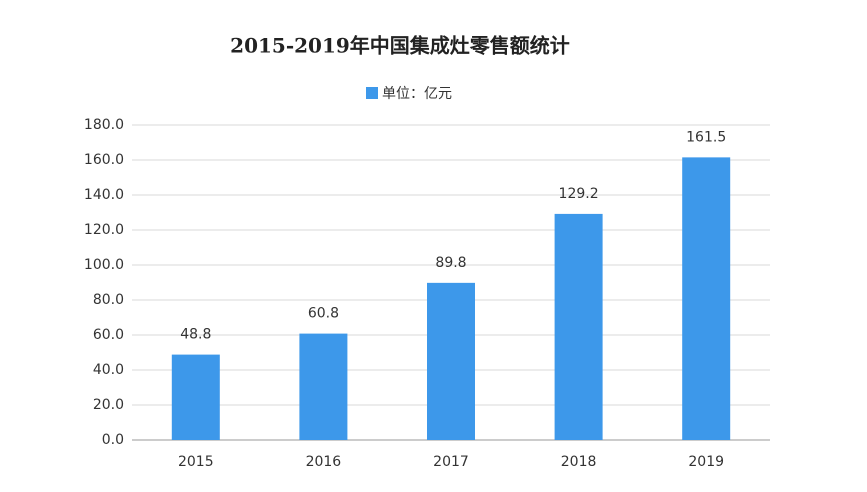 This screenshot has height=492, width=867. I want to click on y-tick-label: 100.0, so click(104, 265).